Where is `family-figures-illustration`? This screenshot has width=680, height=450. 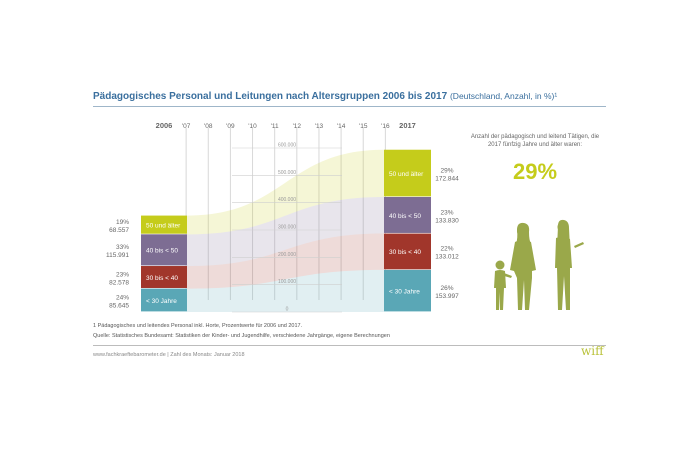 family-figures-illustration is located at coordinates (539, 264).